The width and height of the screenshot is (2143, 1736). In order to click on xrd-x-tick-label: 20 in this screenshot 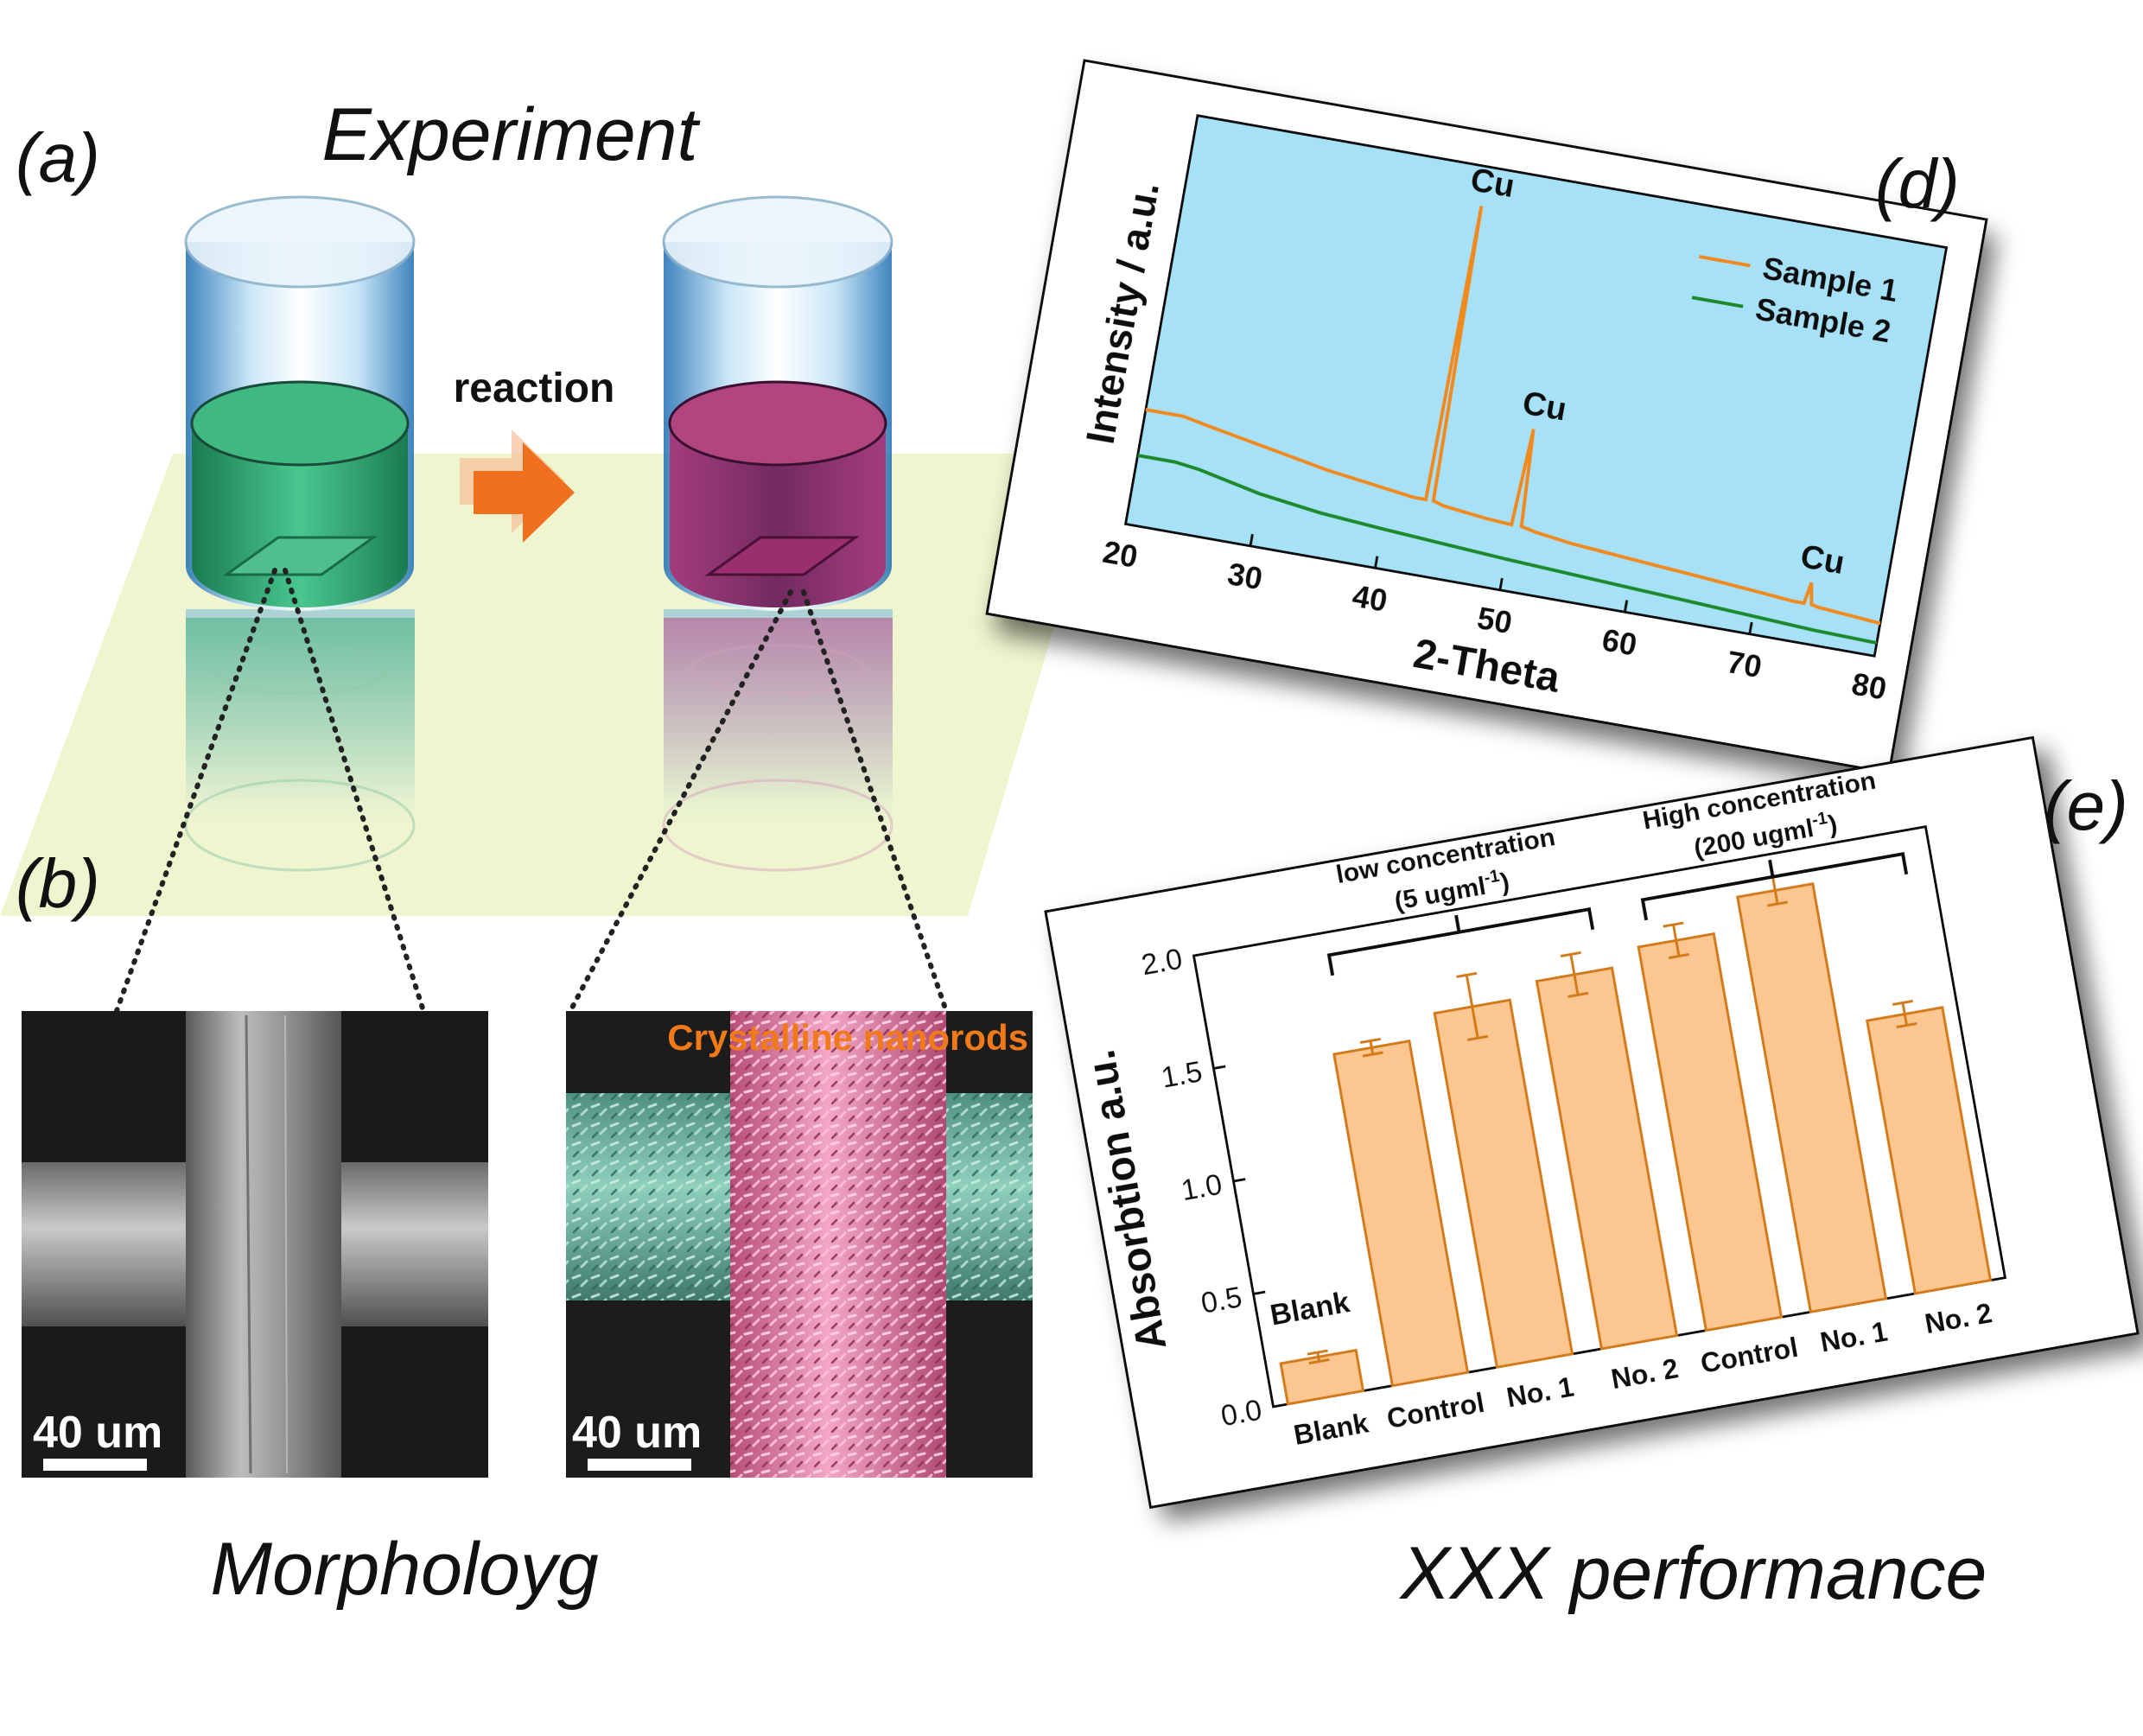, I will do `click(1120, 554)`.